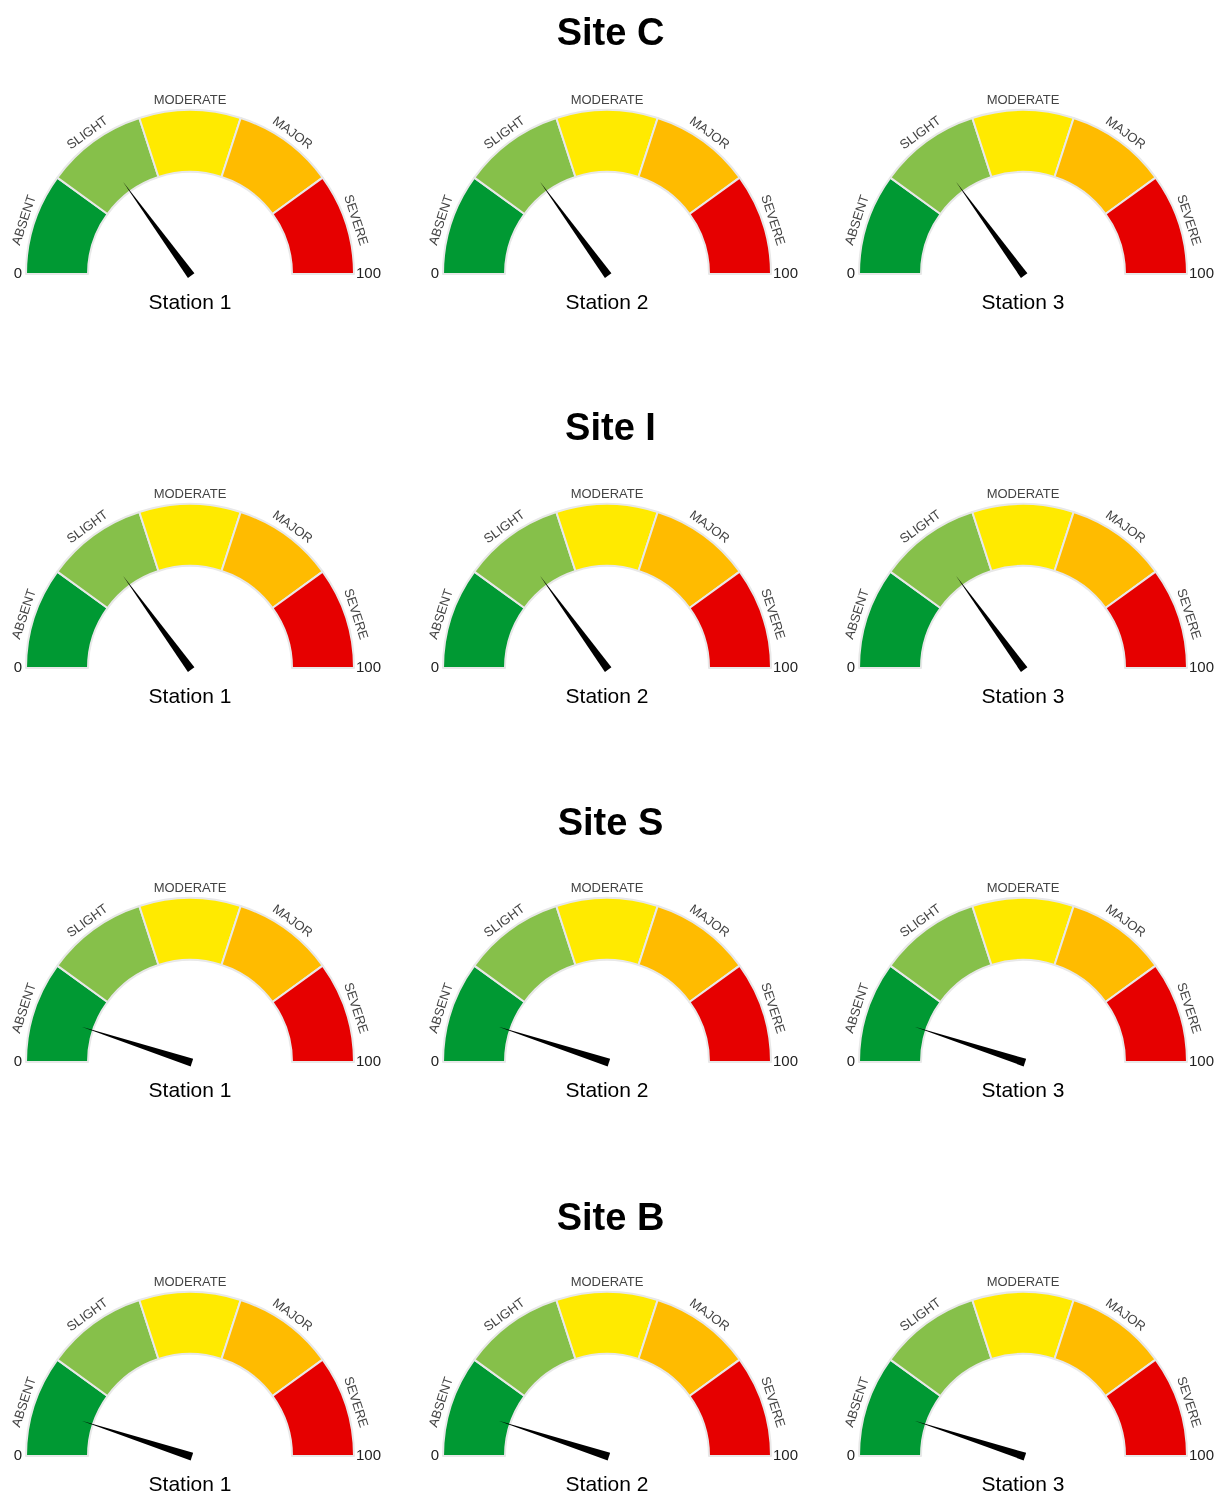 Image resolution: width=1221 pixels, height=1501 pixels. I want to click on text: Site C, so click(610, 32).